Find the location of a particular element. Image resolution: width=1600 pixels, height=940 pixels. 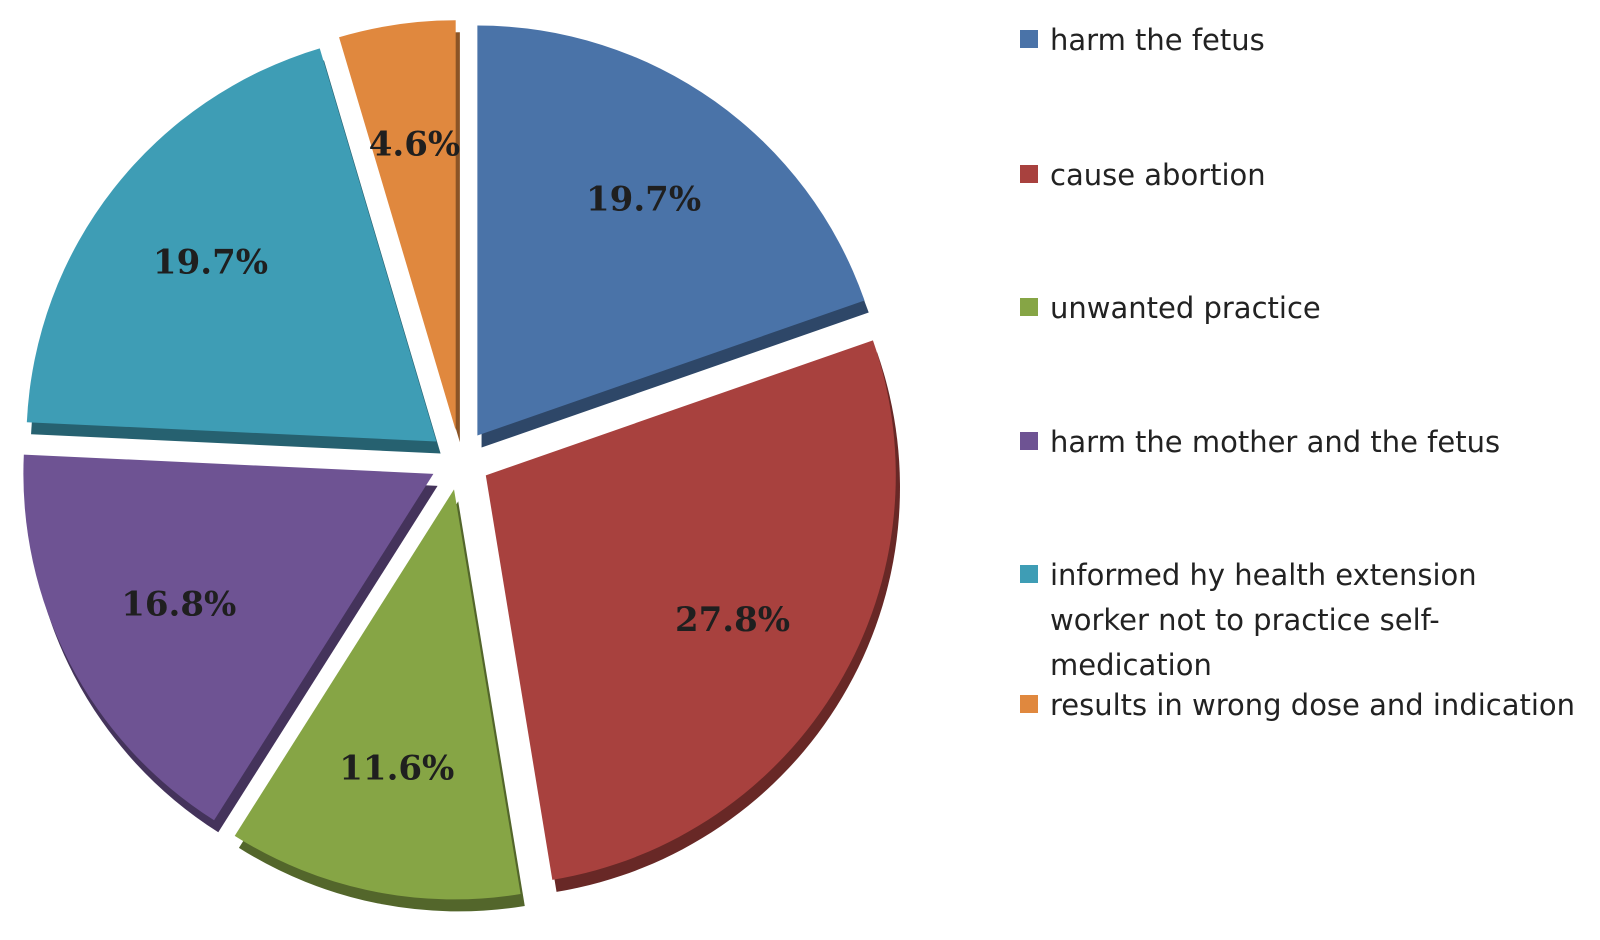

legend-item-cause-abortion: cause abortion is located at coordinates (1143, 175).